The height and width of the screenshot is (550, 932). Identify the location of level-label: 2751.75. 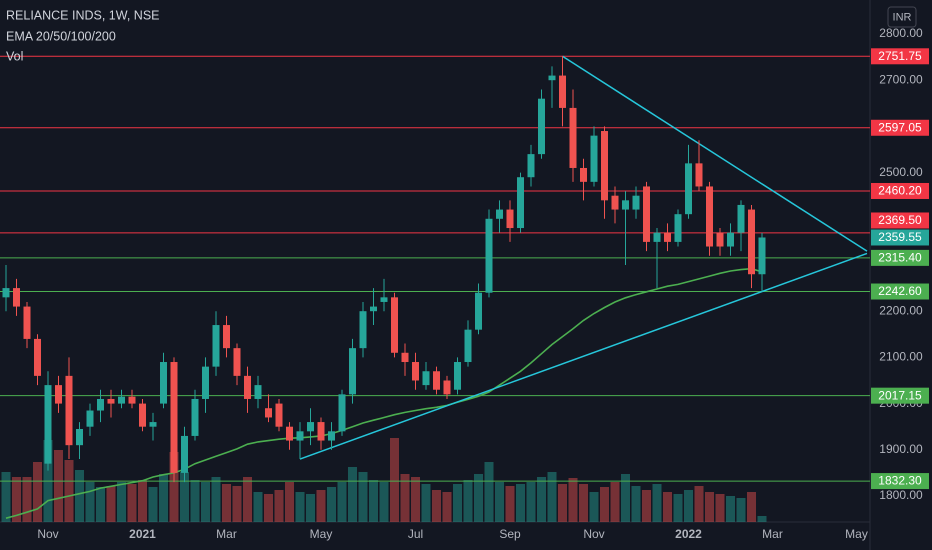
(900, 56).